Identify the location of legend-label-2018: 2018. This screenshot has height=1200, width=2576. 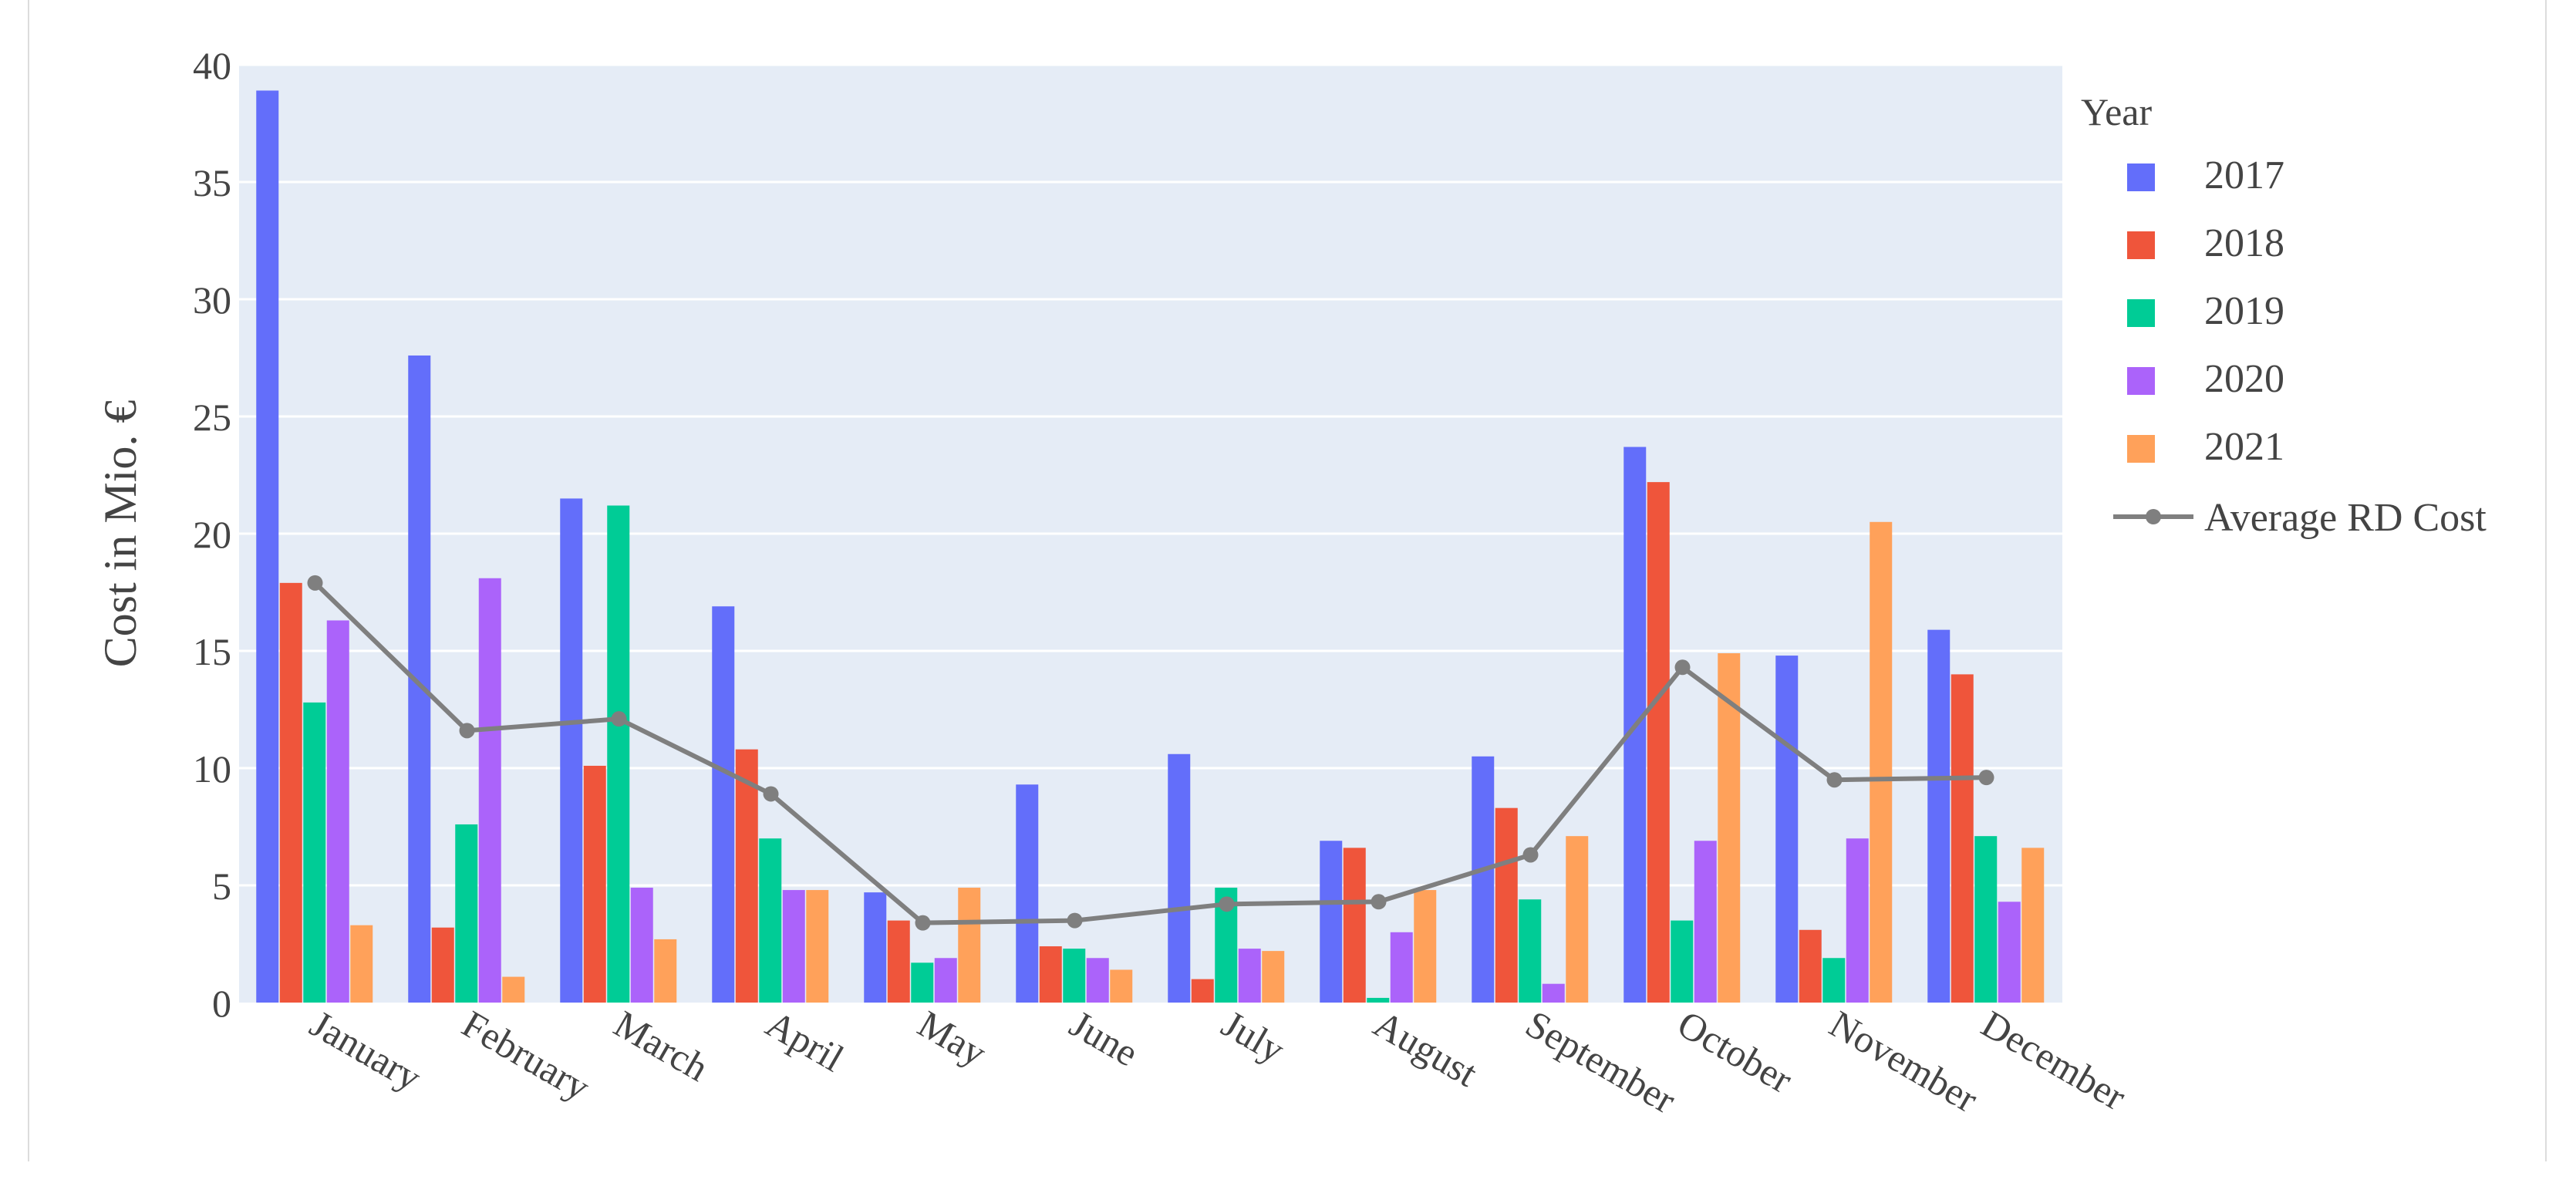
(2244, 243).